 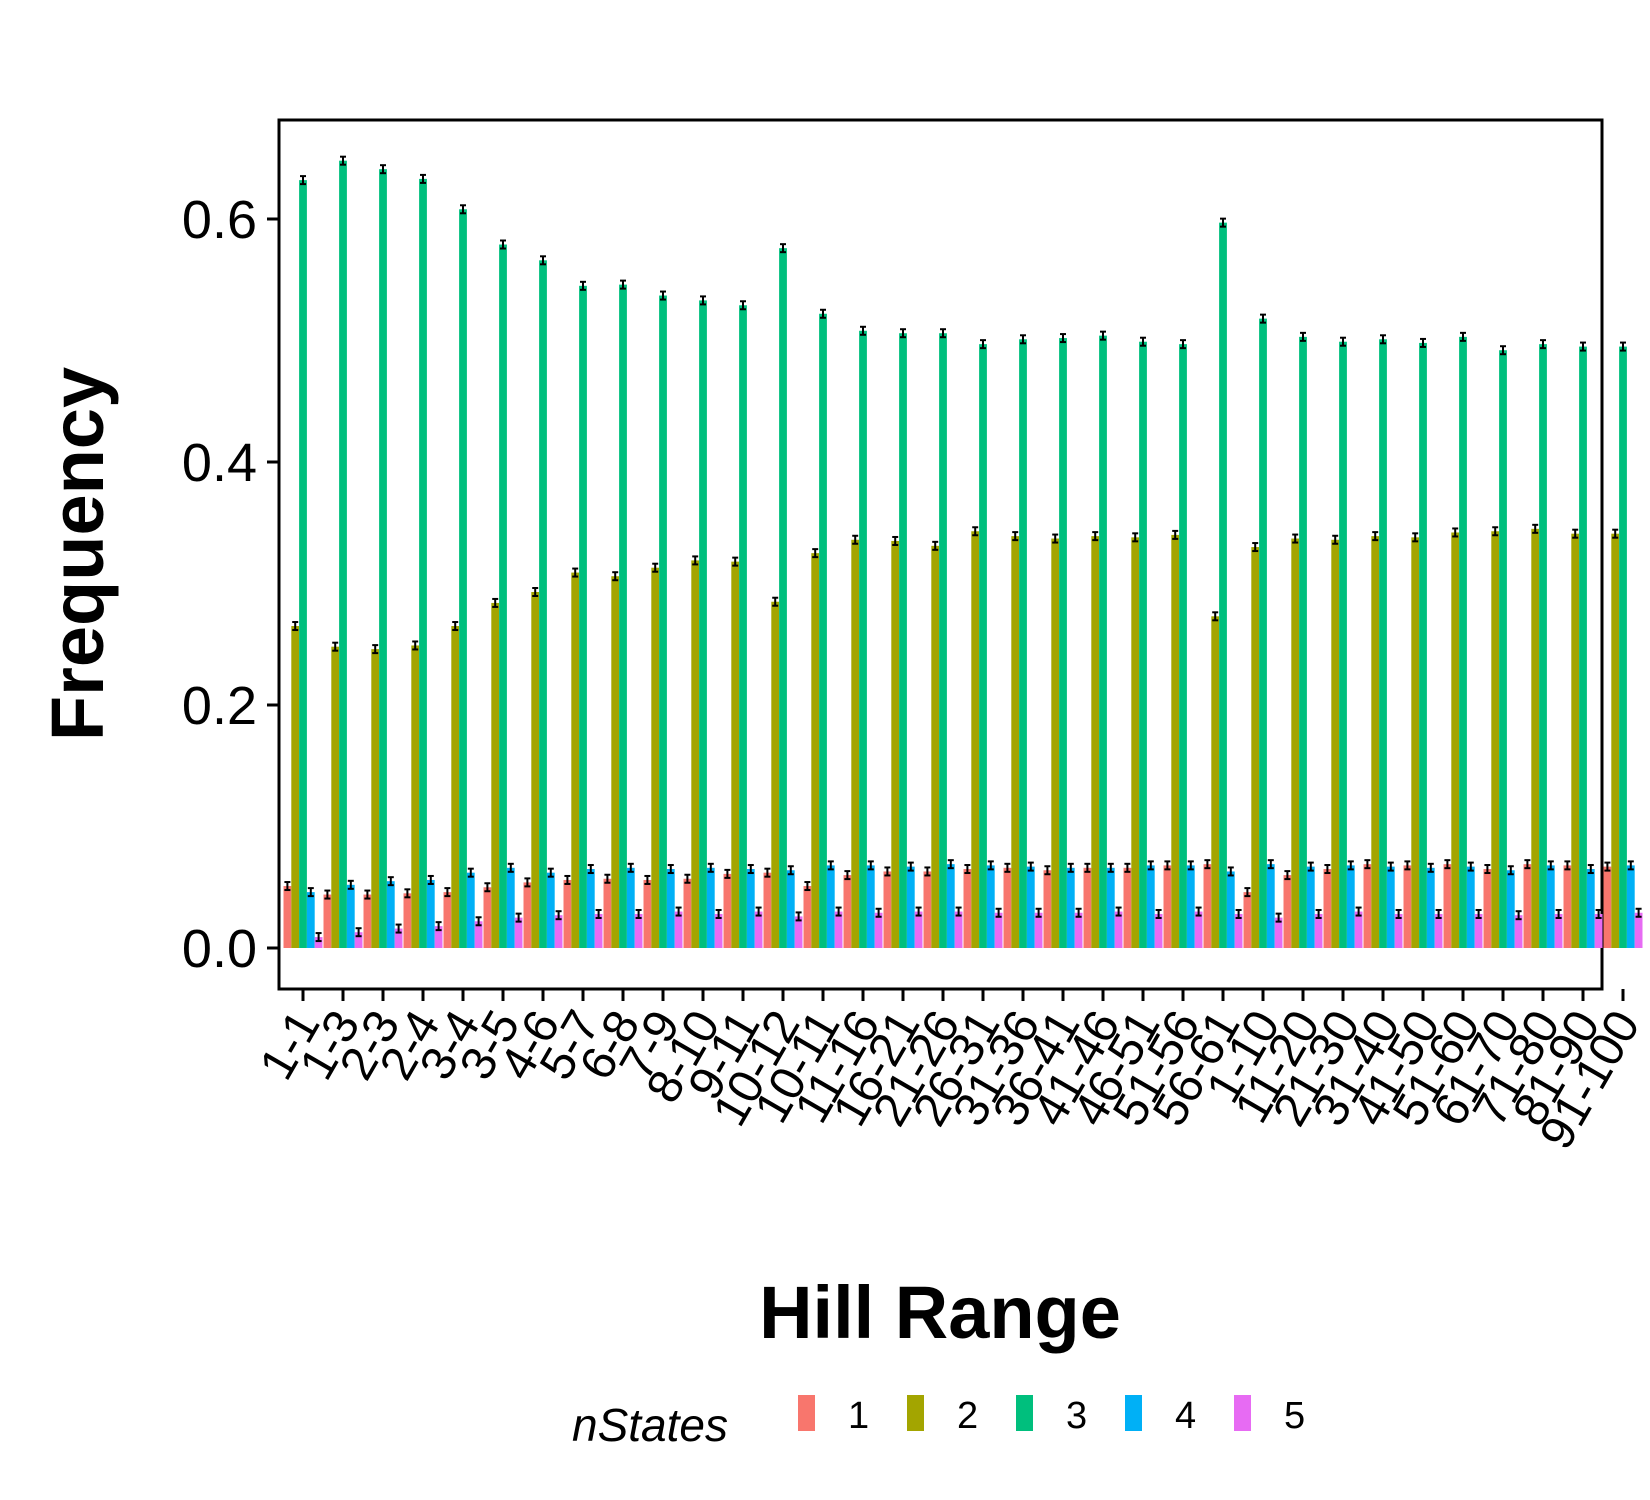 What do you see at coordinates (1423, 645) in the screenshot?
I see `bar-41-50-s3` at bounding box center [1423, 645].